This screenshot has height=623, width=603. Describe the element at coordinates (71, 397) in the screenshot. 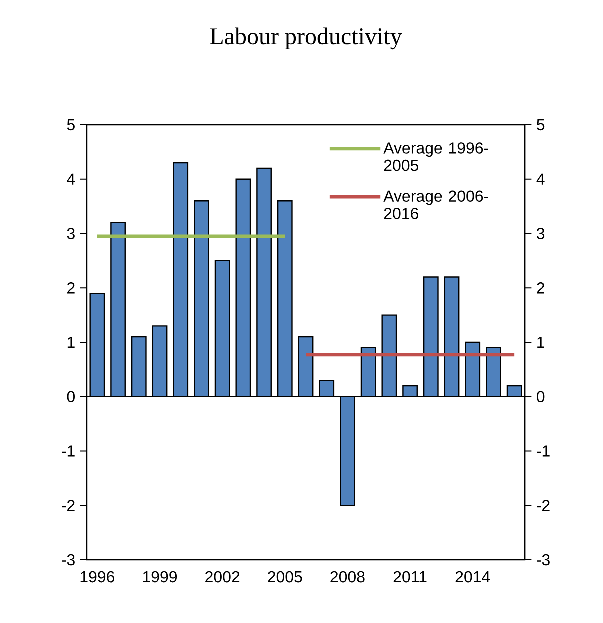

I see `y-tick-label: 0` at that location.